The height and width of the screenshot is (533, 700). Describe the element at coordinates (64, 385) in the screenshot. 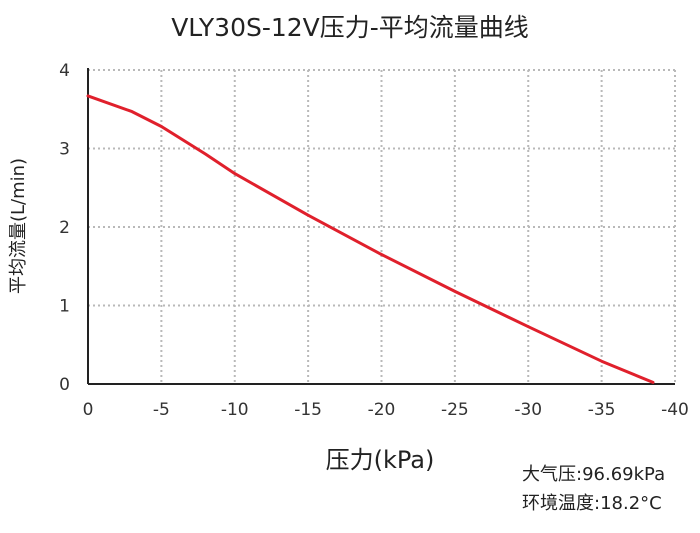

I see `y-tick-label: 0` at that location.